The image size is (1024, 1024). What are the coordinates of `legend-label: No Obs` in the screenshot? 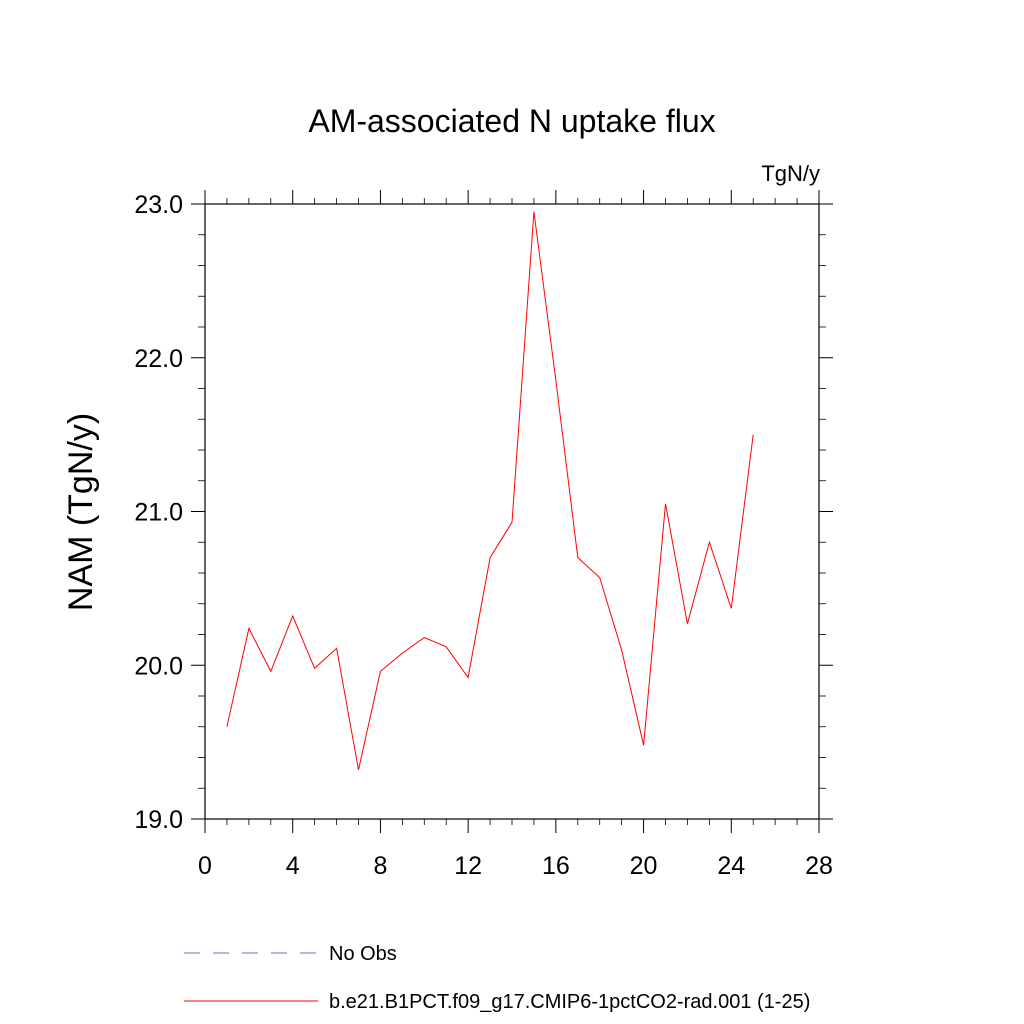 It's located at (363, 954).